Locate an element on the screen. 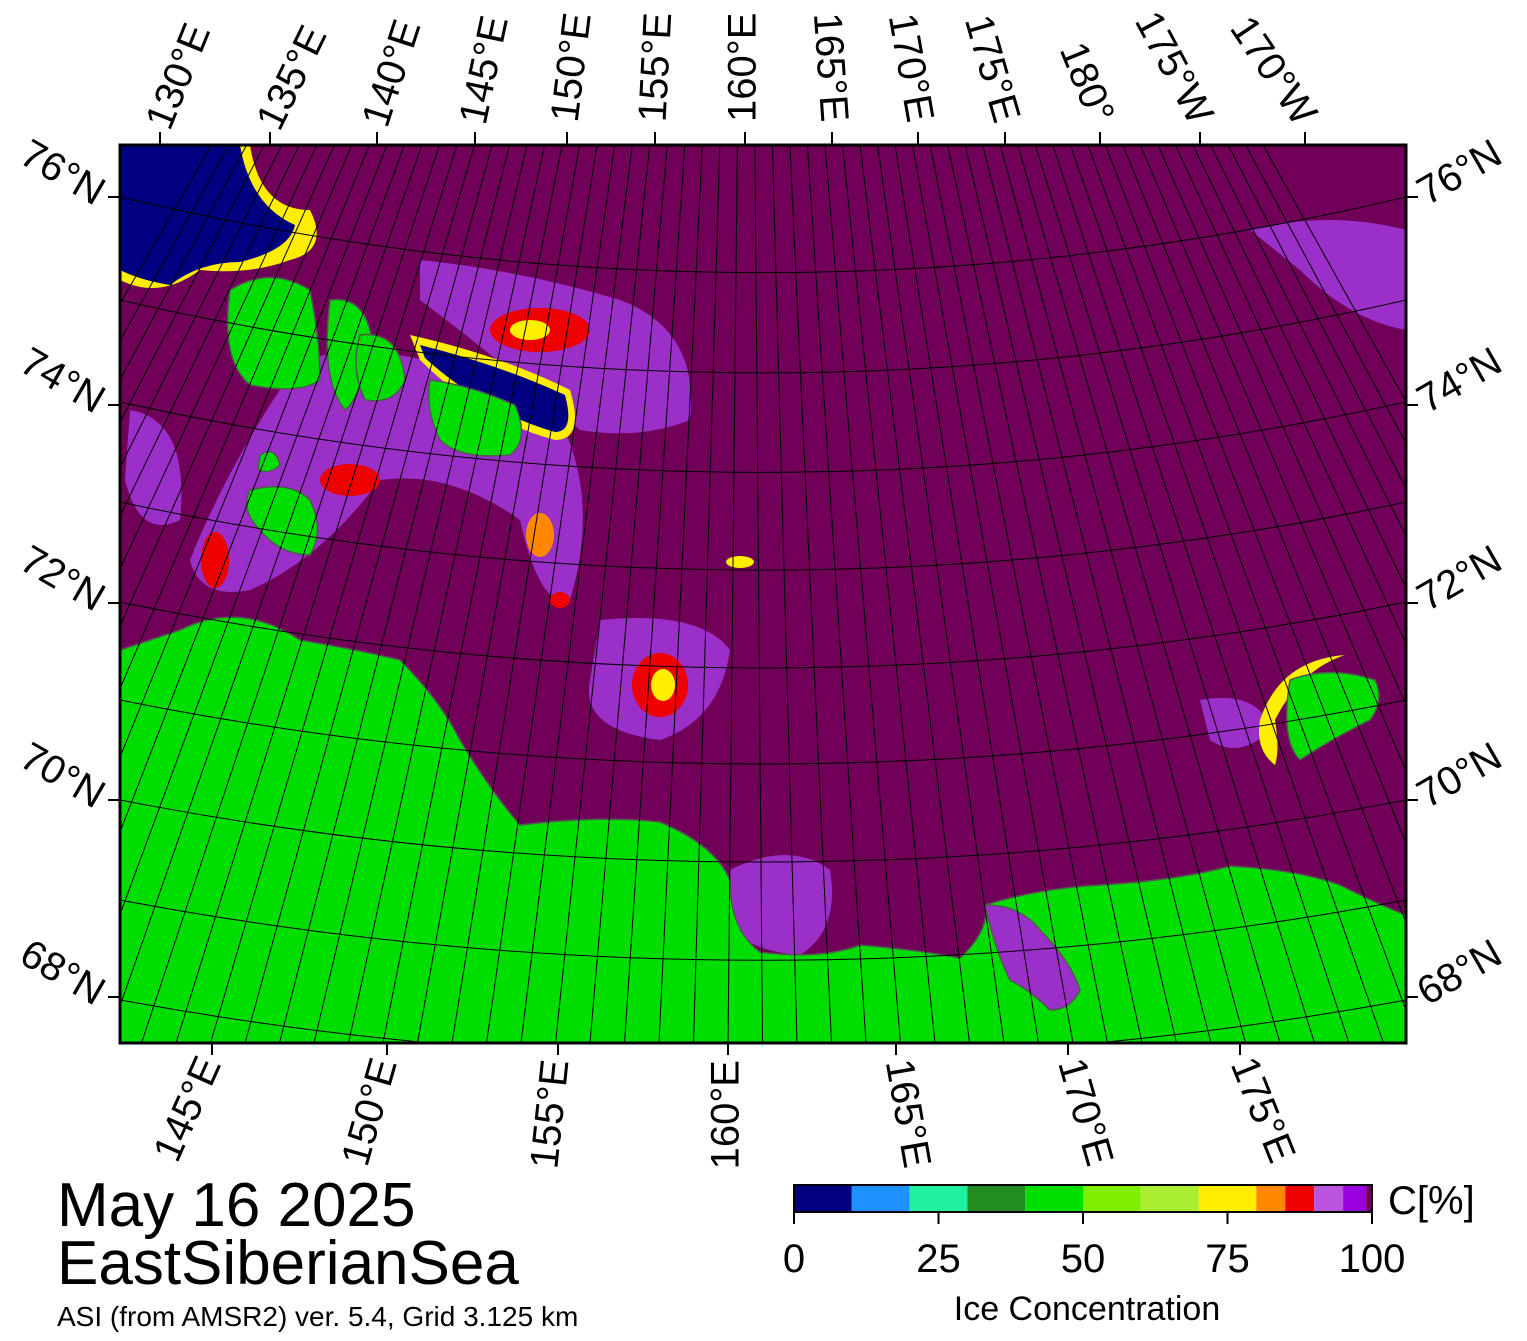 Image resolution: width=1527 pixels, height=1341 pixels. graticule-label: 140°E is located at coordinates (392, 73).